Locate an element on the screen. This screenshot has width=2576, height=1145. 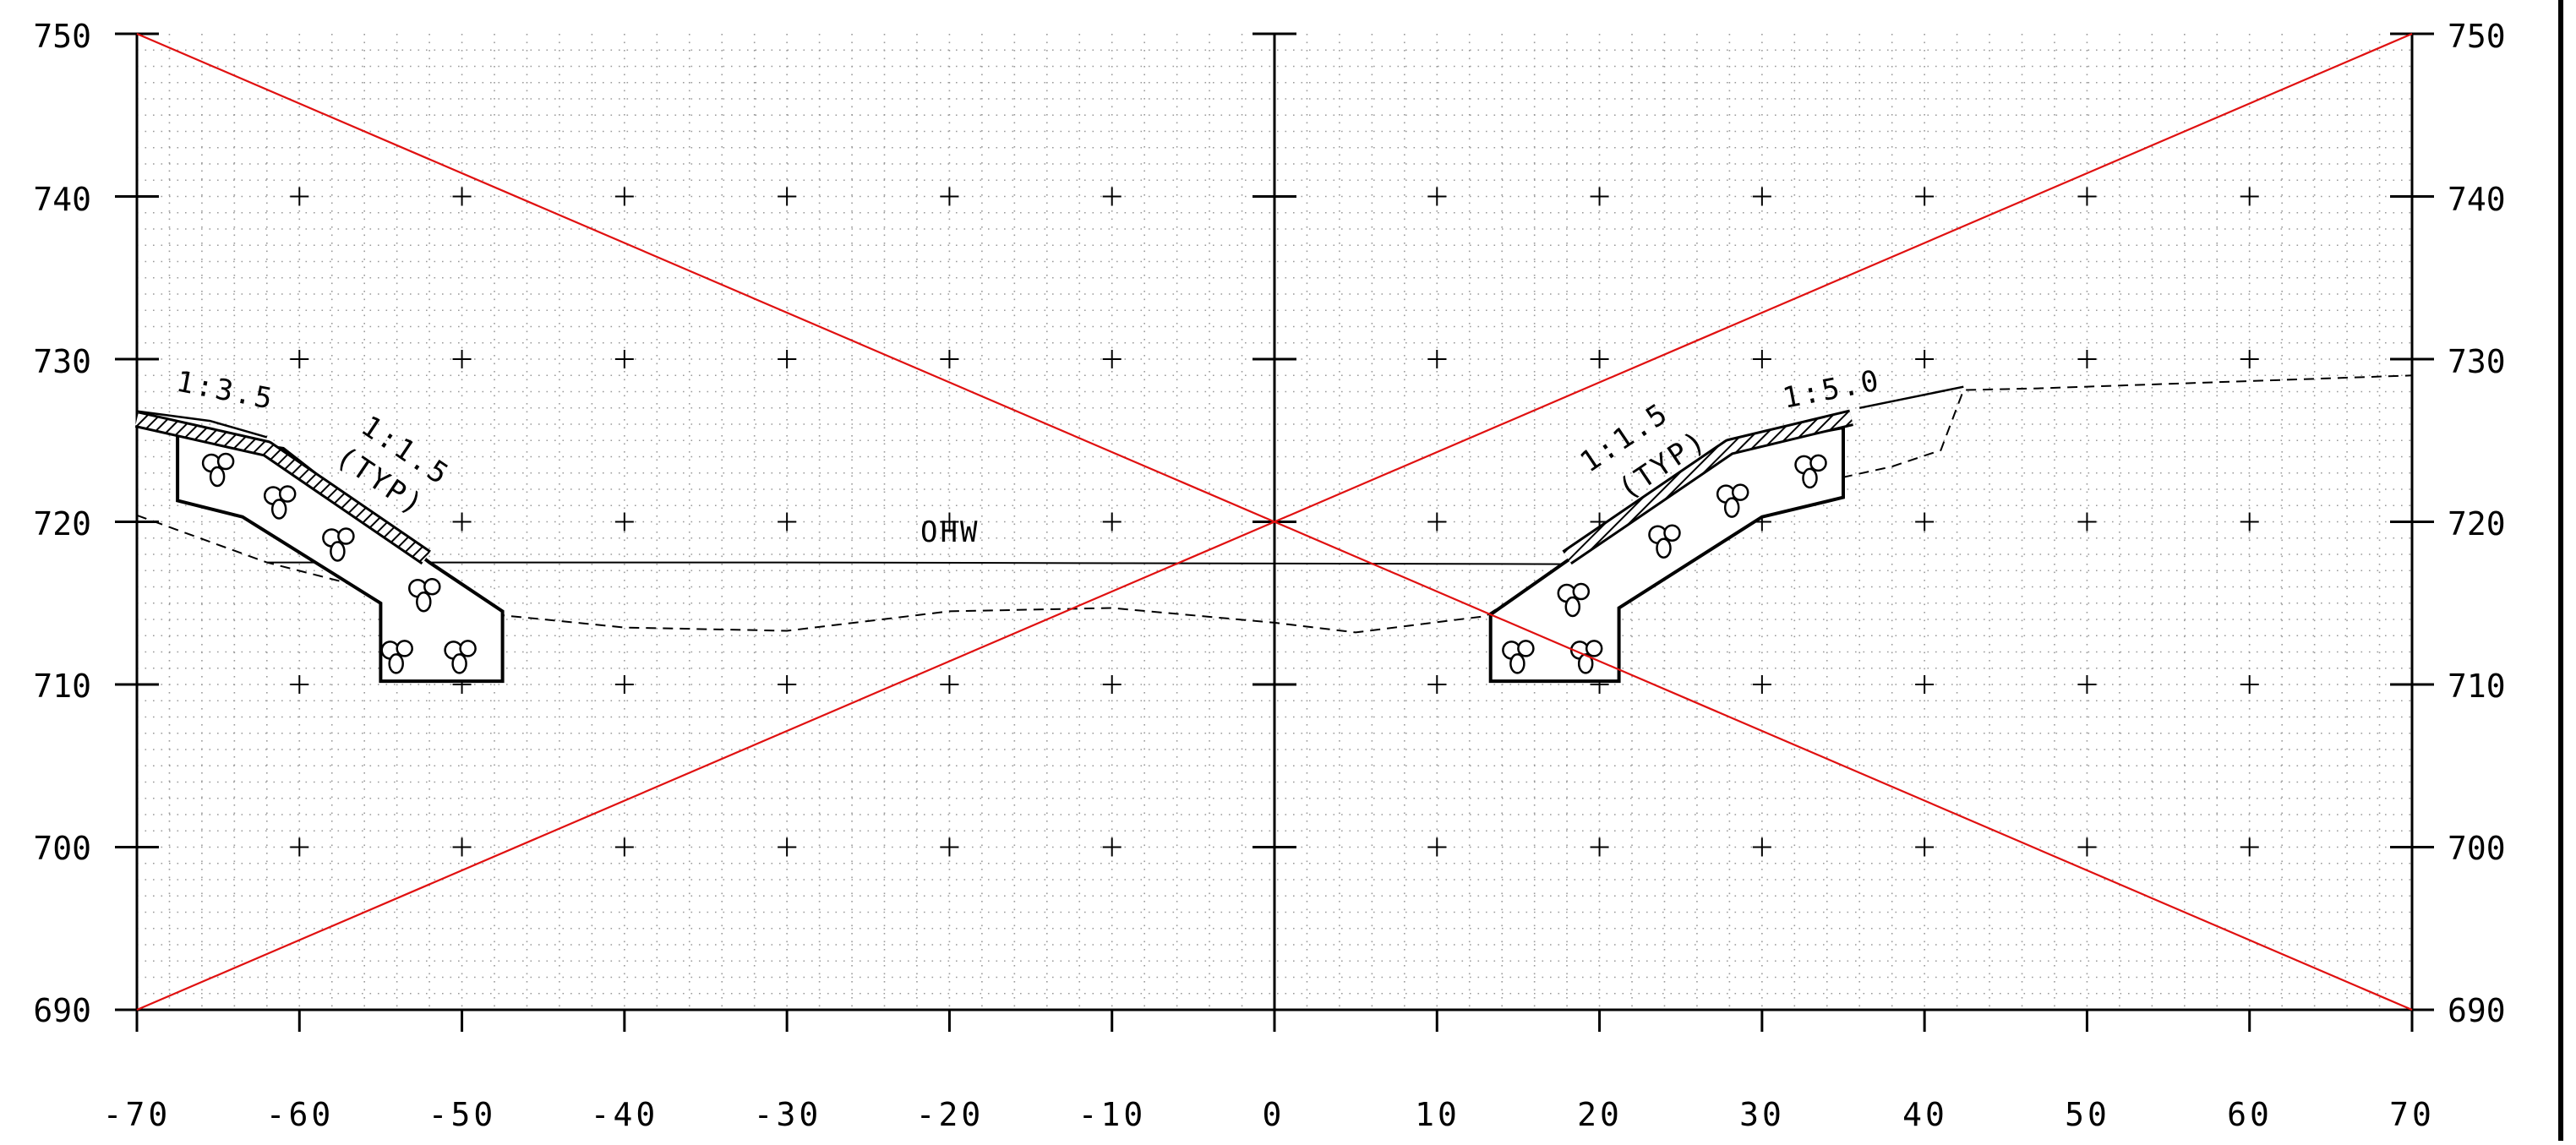
y-tick-label-left: 720 is located at coordinates (62, 524).